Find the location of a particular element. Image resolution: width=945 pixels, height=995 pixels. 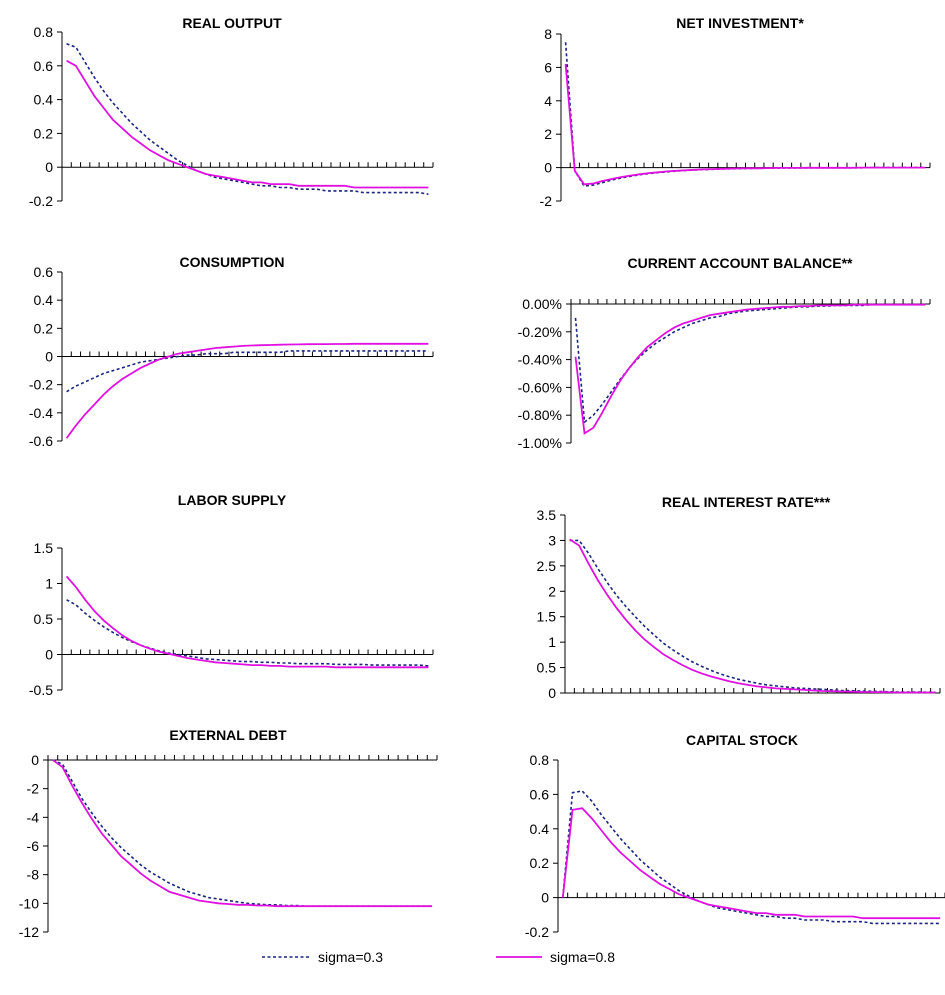

chart-panel: CONSUMPTION 0.6 0.4 0.2 0 -0.2 -0.4 -0.6 is located at coordinates (231, 351).